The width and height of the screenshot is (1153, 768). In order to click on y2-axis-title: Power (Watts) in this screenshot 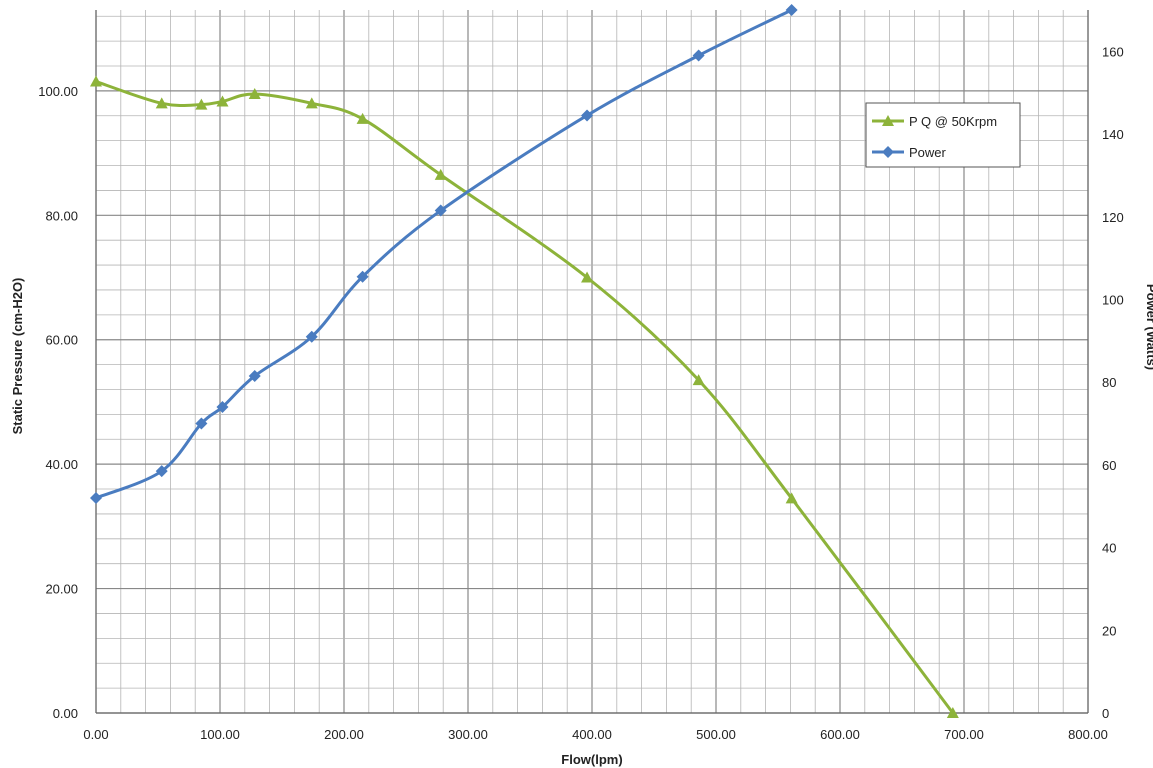, I will do `click(1148, 327)`.